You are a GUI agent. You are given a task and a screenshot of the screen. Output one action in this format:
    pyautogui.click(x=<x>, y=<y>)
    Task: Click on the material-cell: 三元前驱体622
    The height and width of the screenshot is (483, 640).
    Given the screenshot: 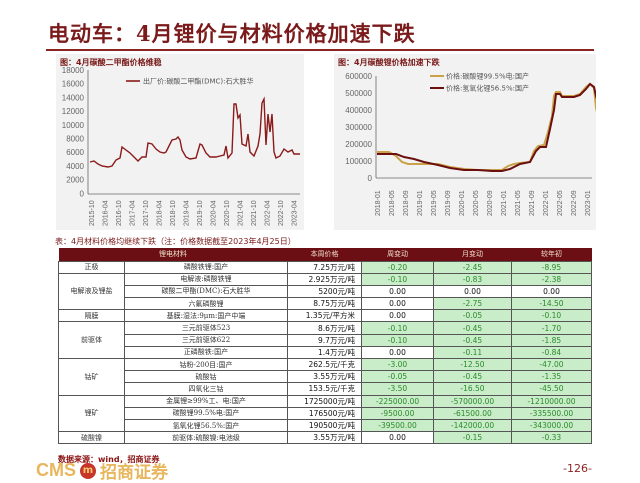 What is the action you would take?
    pyautogui.click(x=206, y=340)
    